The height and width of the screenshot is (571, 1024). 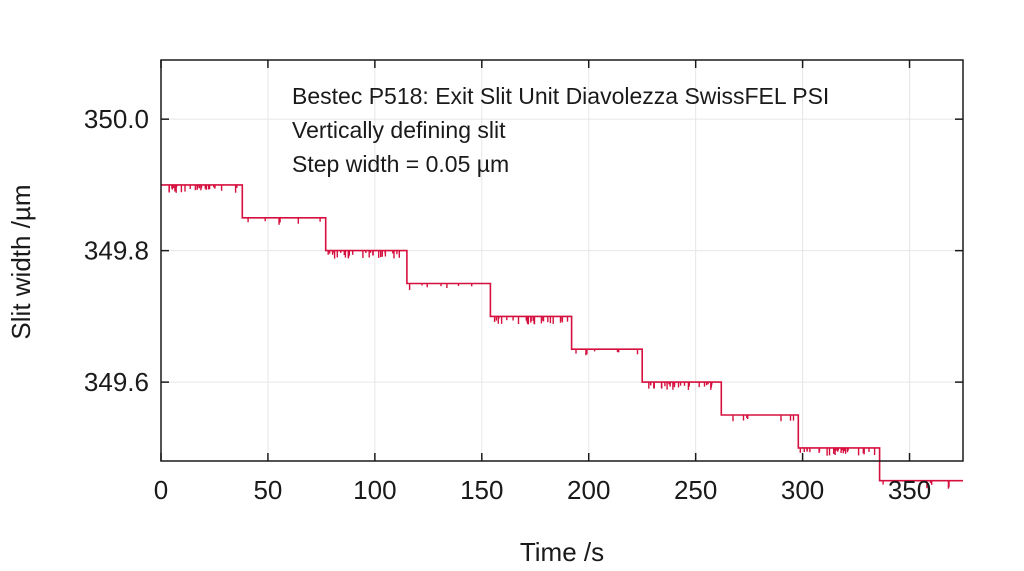 What do you see at coordinates (695, 490) in the screenshot?
I see `x-tick-label: 250` at bounding box center [695, 490].